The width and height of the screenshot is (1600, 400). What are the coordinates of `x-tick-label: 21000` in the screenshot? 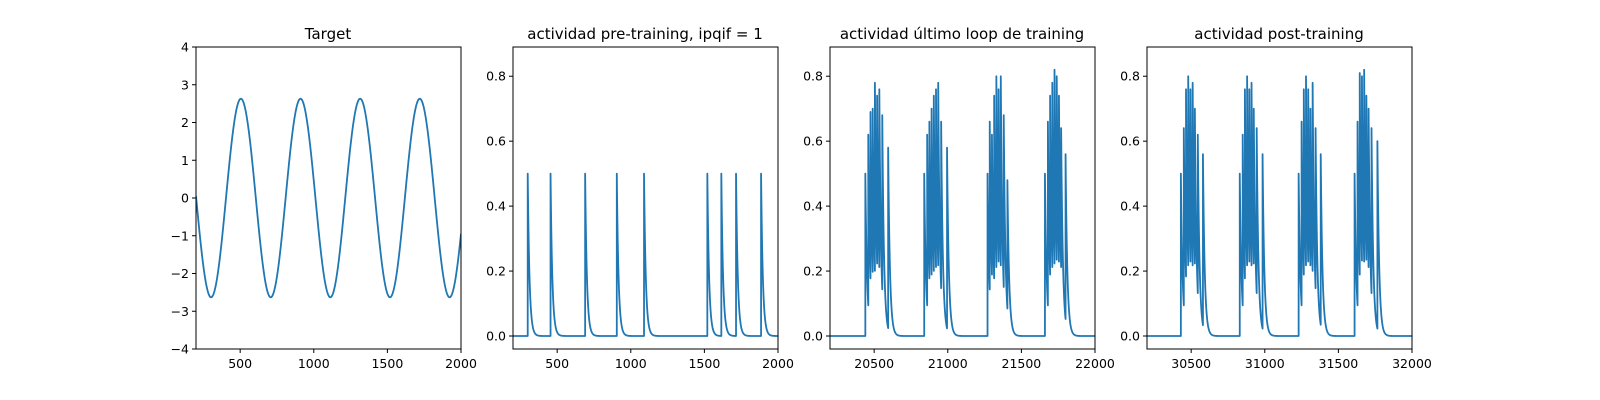 It's located at (948, 363).